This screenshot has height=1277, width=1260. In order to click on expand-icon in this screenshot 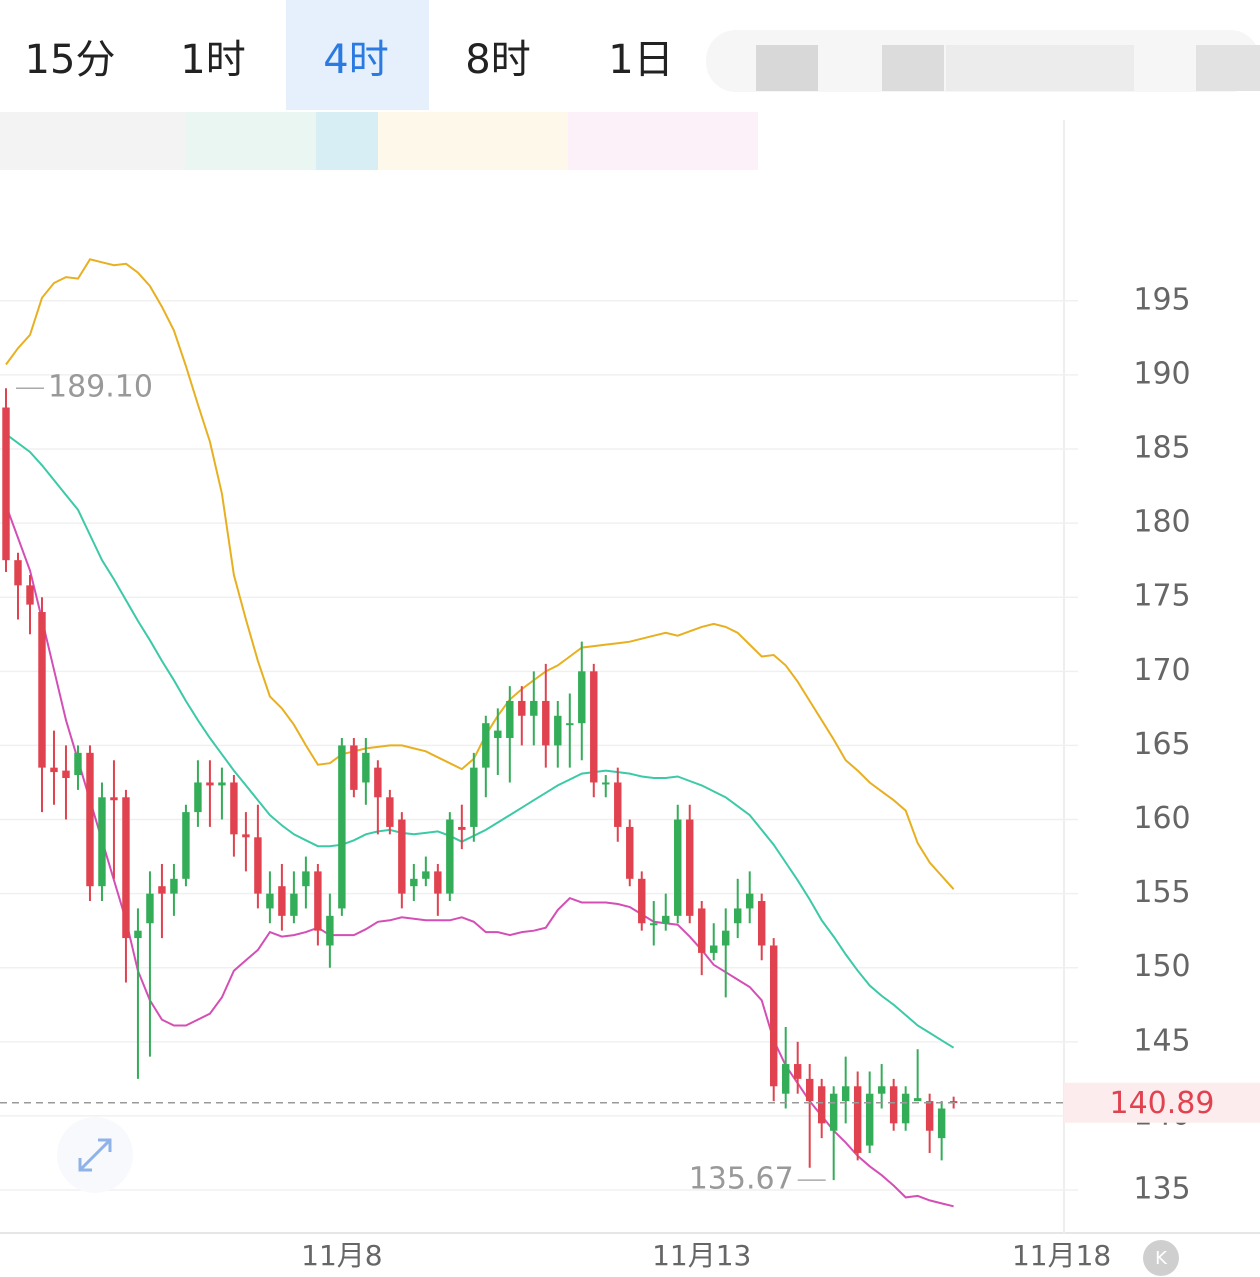, I will do `click(95, 1155)`.